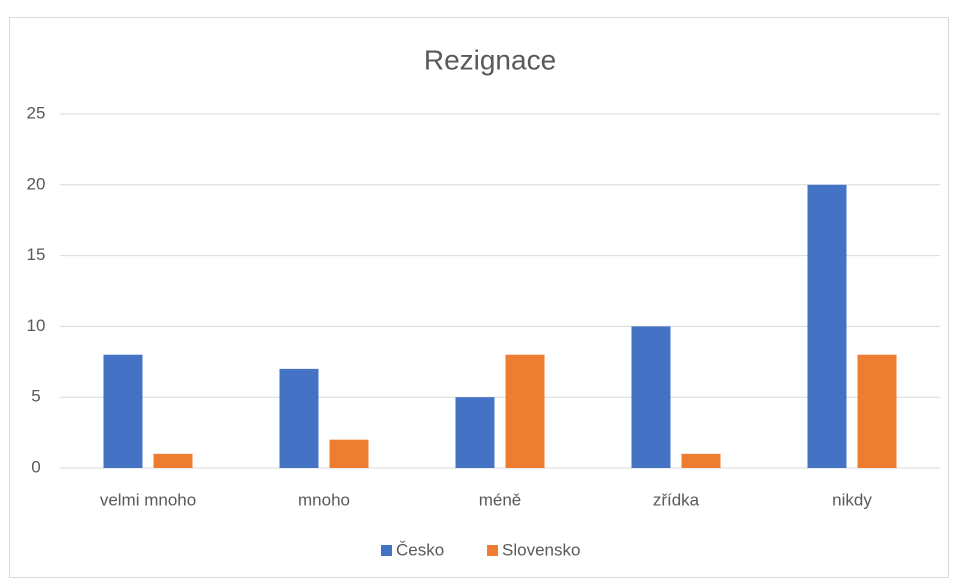 The width and height of the screenshot is (957, 584). Describe the element at coordinates (36, 325) in the screenshot. I see `y-tick-label: 10` at that location.